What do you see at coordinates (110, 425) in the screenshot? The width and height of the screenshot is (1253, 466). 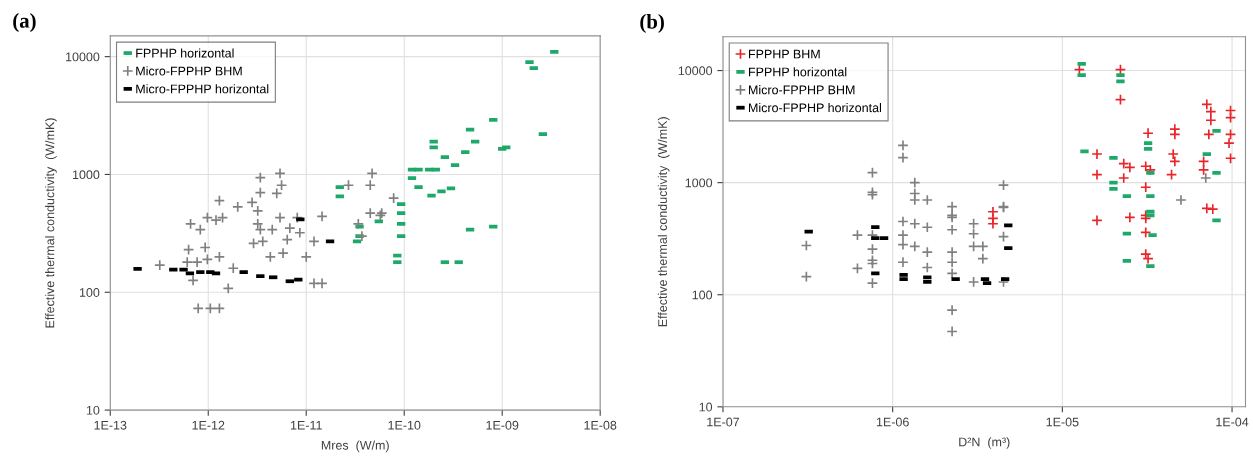 I see `x-tick-label: 1E-13` at bounding box center [110, 425].